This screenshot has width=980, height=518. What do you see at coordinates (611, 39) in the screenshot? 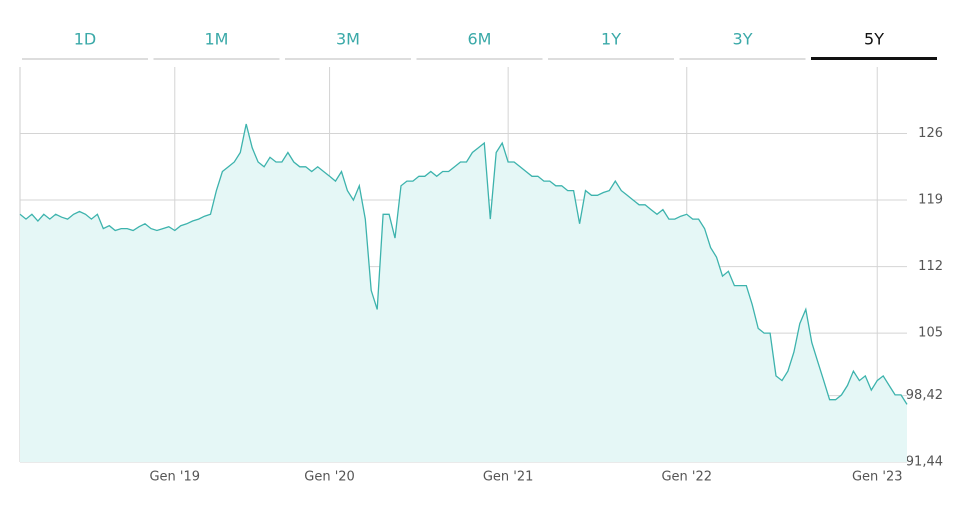
I see `tab: 1Y` at bounding box center [611, 39].